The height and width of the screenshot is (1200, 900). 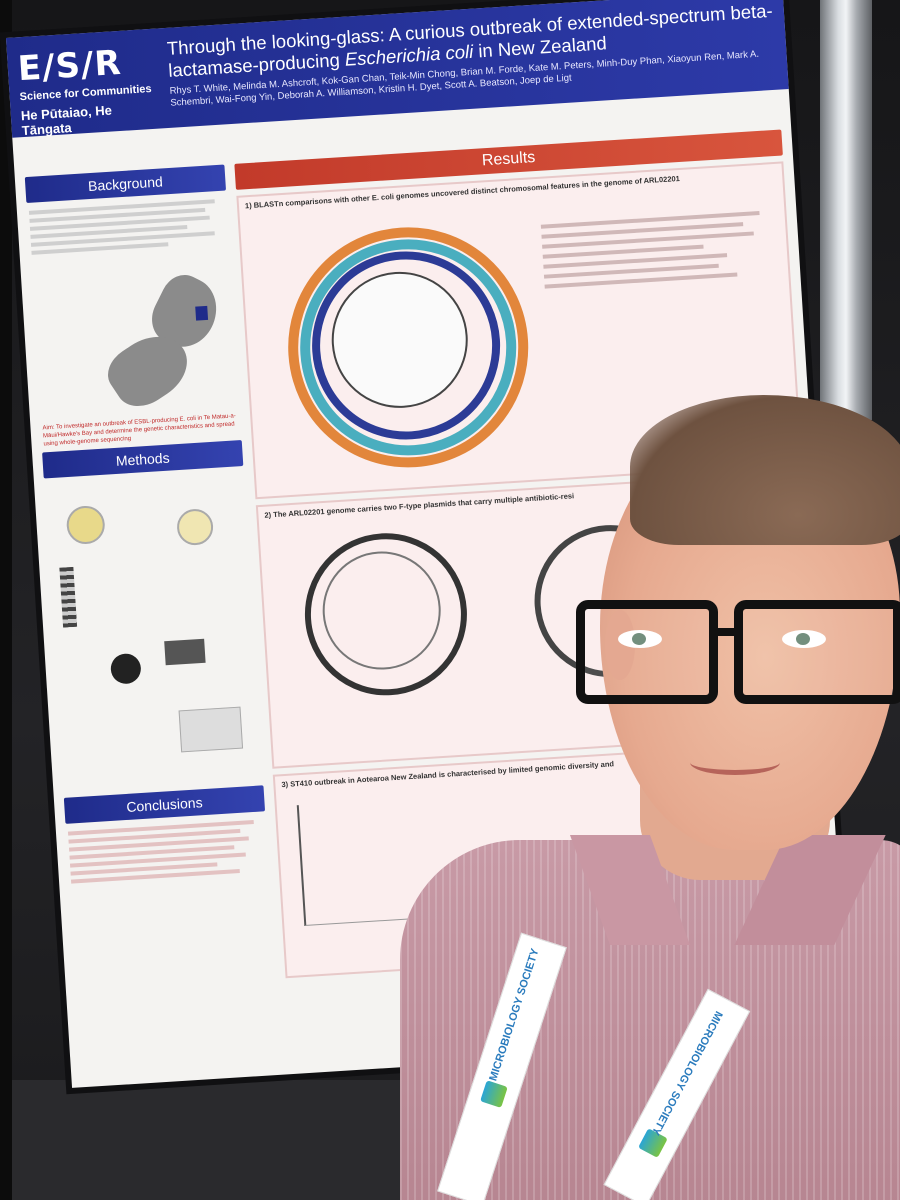 What do you see at coordinates (619, 1008) in the screenshot?
I see `microbiology-society-mark` at bounding box center [619, 1008].